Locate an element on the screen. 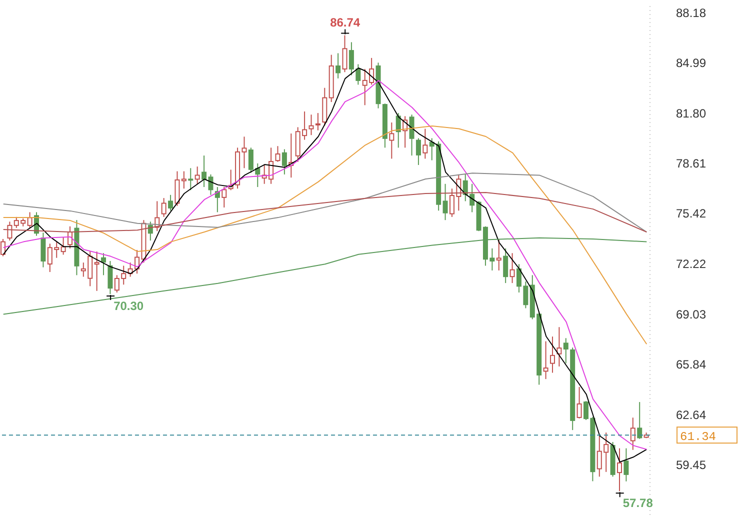 This screenshot has height=516, width=740. y-tick-label: 65.84 is located at coordinates (691, 365).